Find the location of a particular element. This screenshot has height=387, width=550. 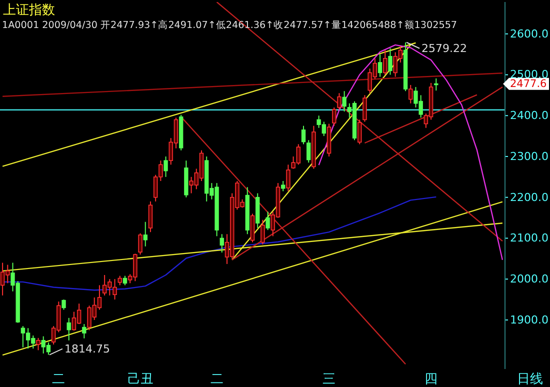

annotation: 1814.75 is located at coordinates (87, 349).